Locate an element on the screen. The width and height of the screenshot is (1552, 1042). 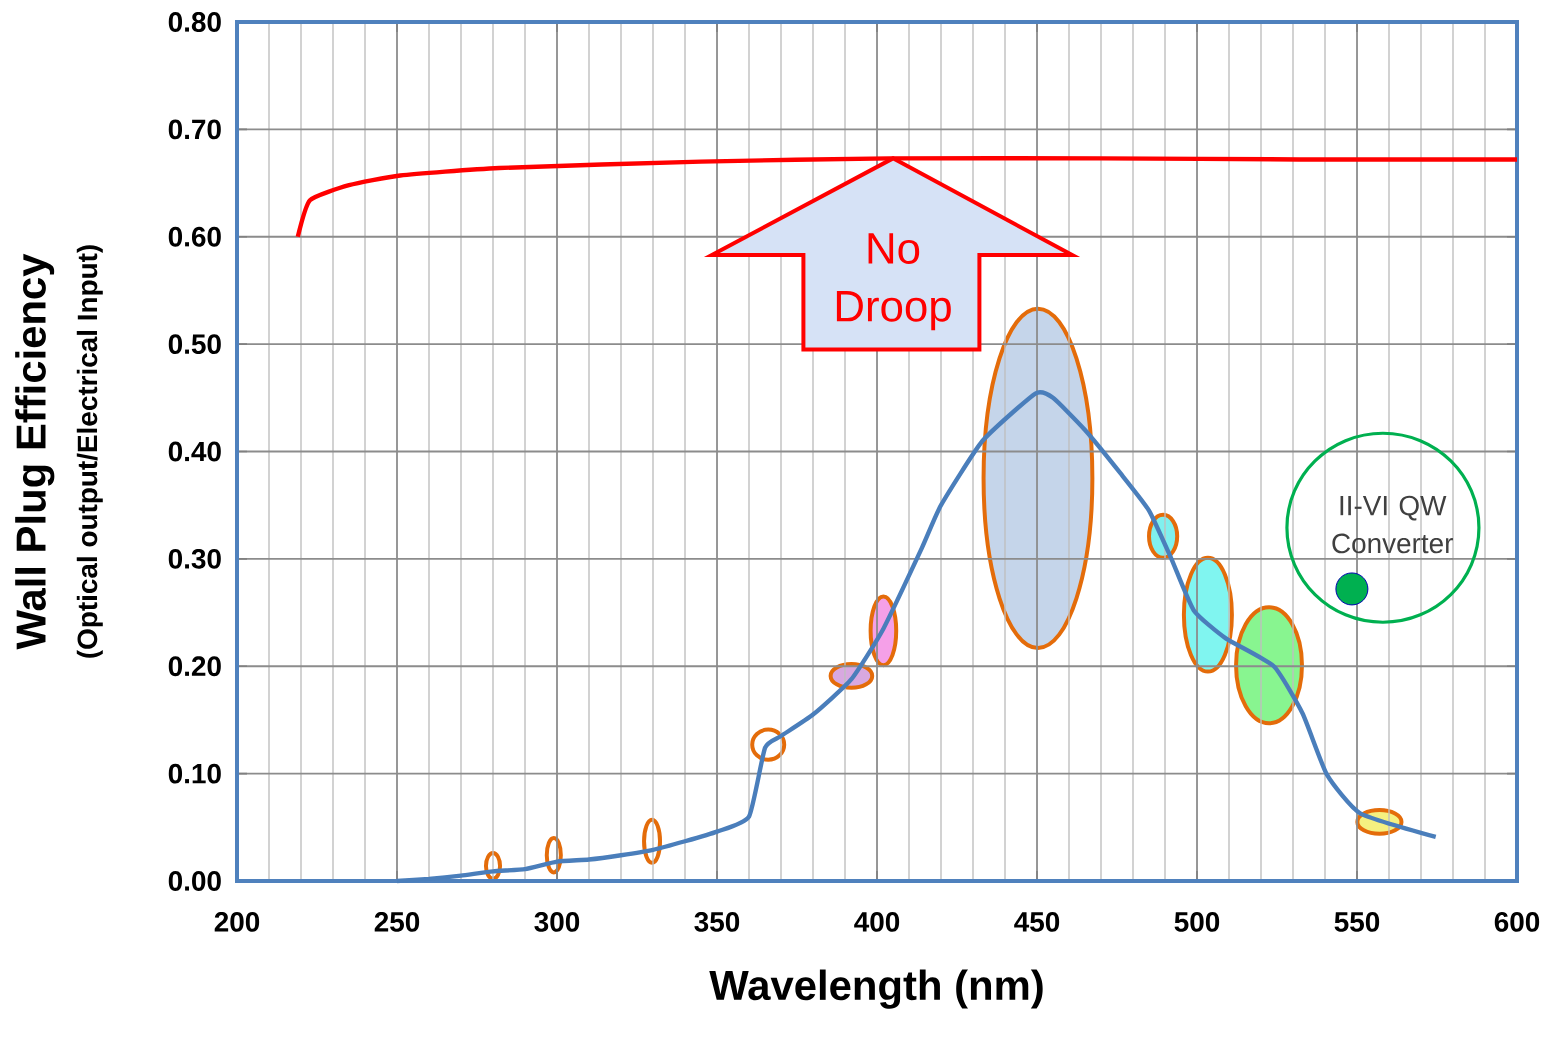
y-tick-label: 0.40 is located at coordinates (194, 451).